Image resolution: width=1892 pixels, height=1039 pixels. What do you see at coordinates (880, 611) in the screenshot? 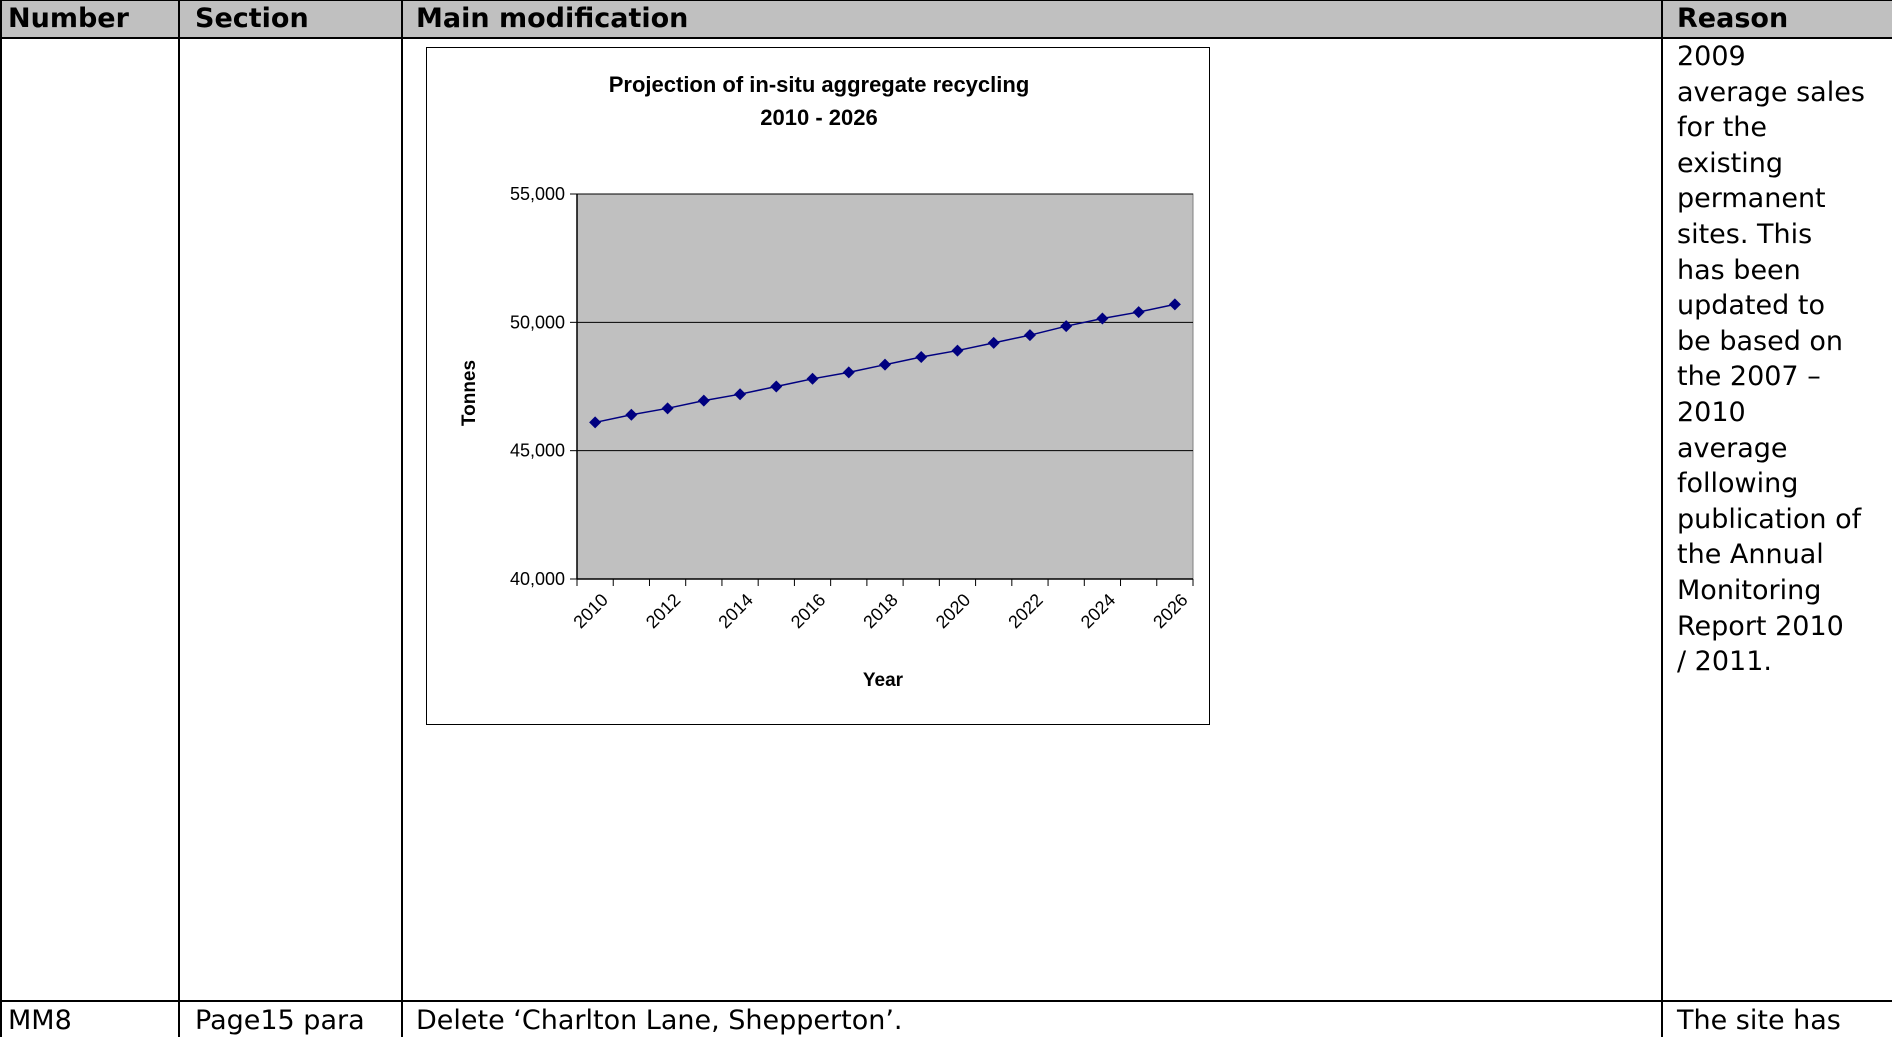
I see `x-tick-label: 2018` at bounding box center [880, 611].